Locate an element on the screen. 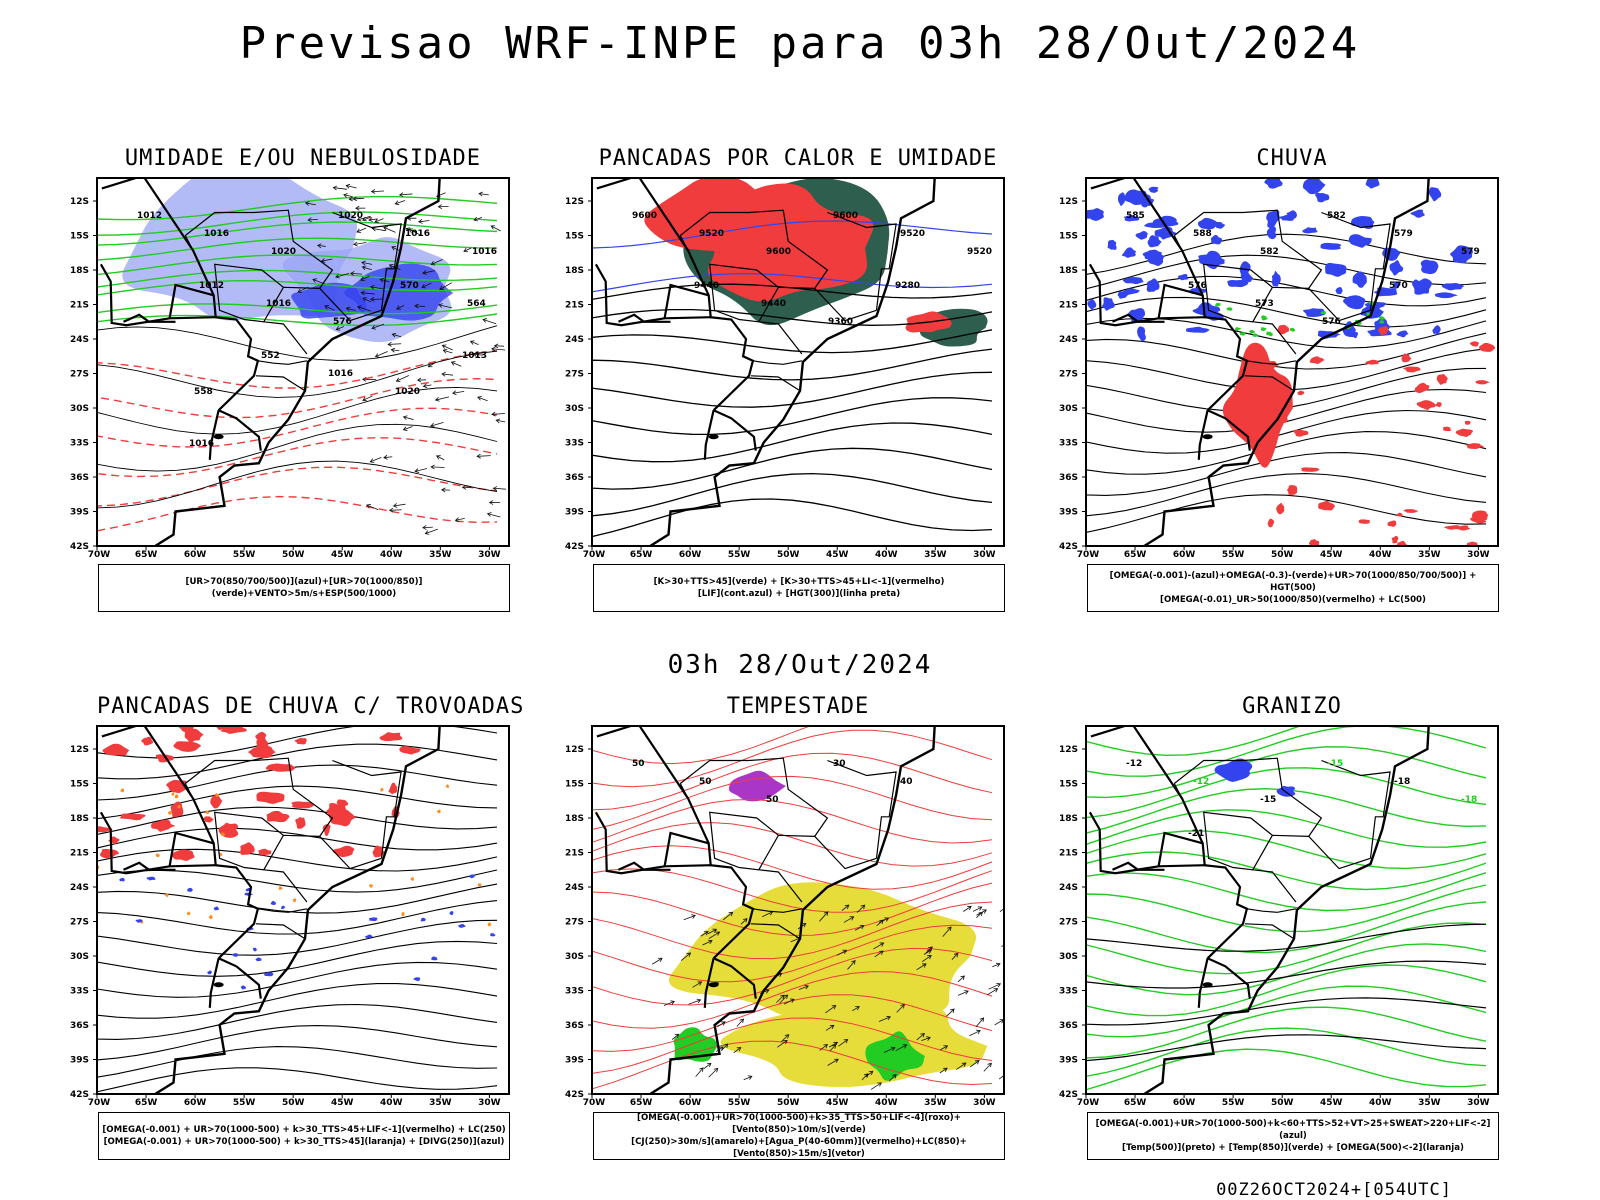 The width and height of the screenshot is (1600, 1200). lon-tick-label: 35W is located at coordinates (935, 1103).